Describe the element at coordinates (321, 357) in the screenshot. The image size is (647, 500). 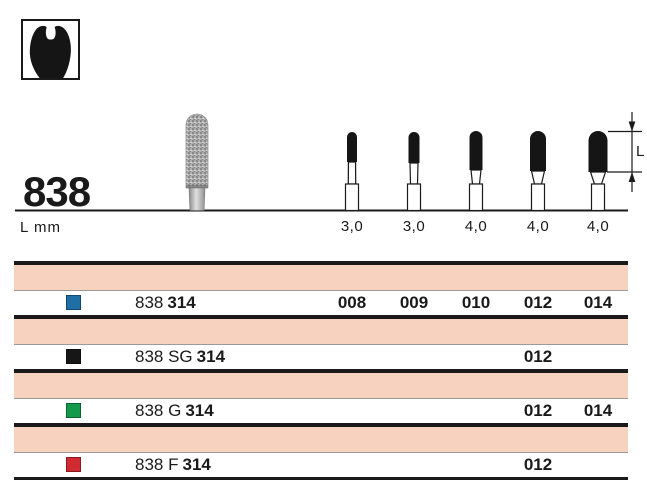
I see `table-row: 838 SG 314 012` at that location.